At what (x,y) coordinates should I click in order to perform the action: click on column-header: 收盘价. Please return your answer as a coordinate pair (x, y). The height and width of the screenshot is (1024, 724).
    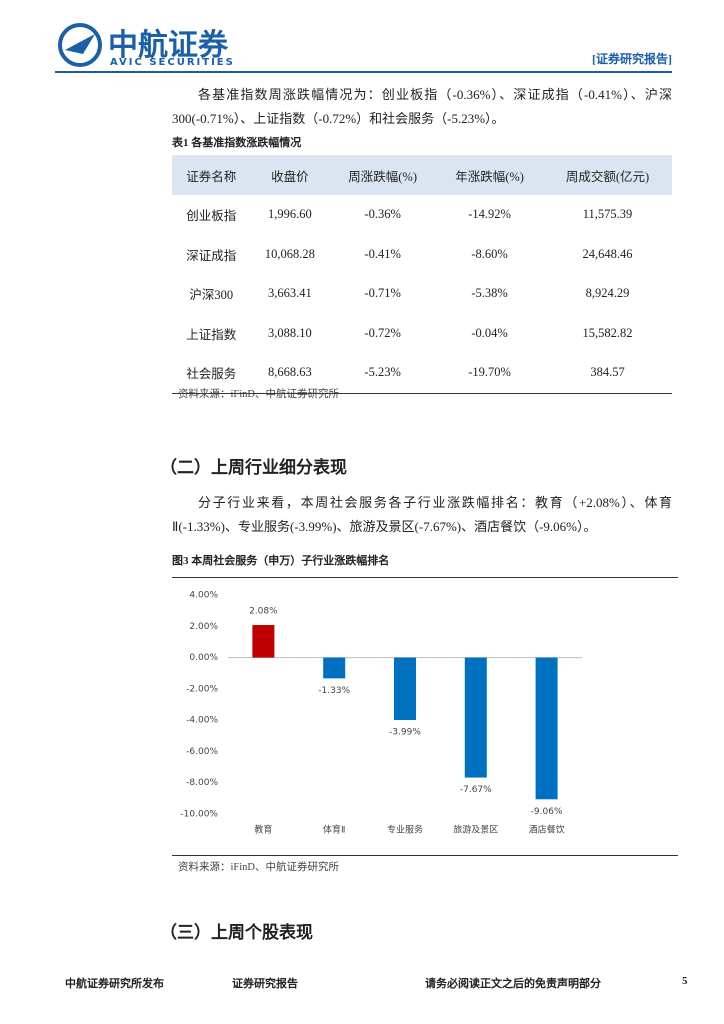
    Looking at the image, I should click on (290, 175).